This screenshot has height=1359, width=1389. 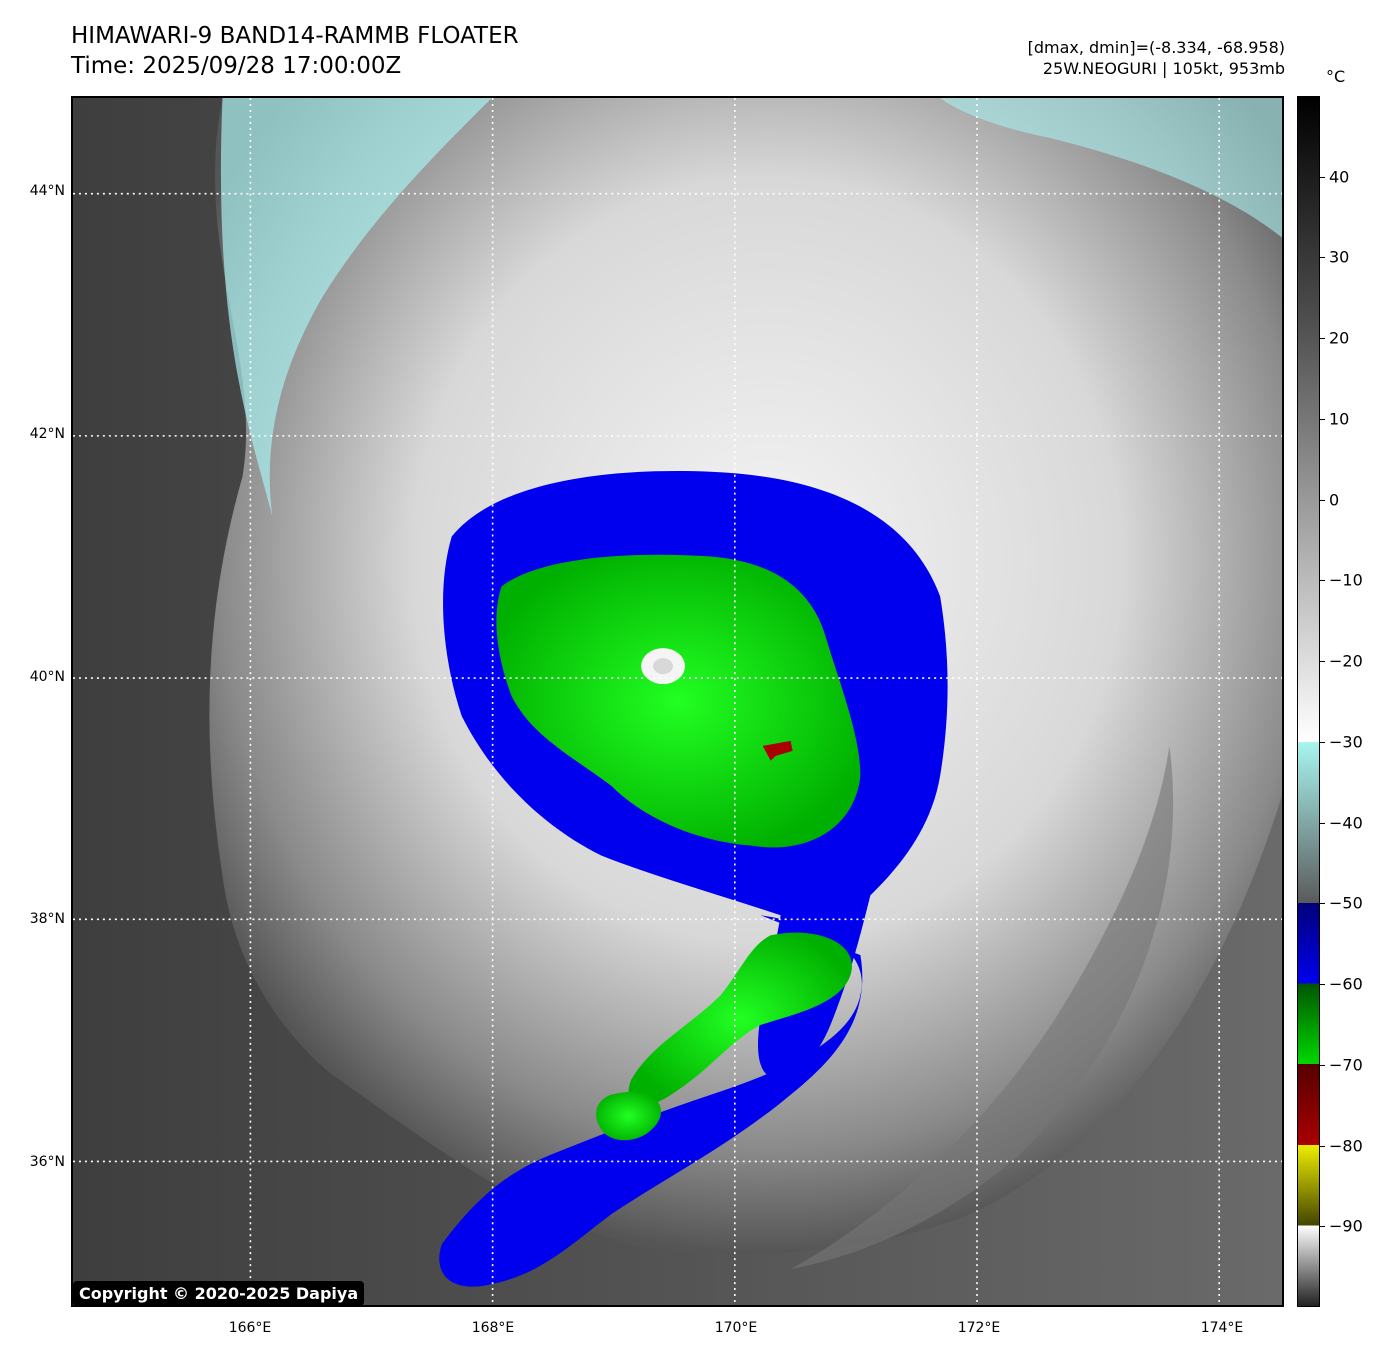 What do you see at coordinates (295, 36) in the screenshot?
I see `map-title: HIMAWARI-9 BAND14-RAMMB FLOATER` at bounding box center [295, 36].